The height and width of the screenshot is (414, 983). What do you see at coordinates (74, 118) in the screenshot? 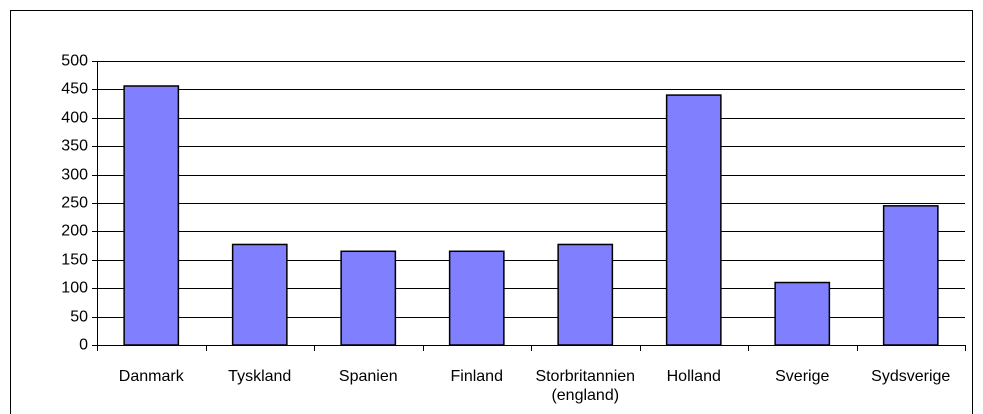
I see `y-tick-label: 400` at bounding box center [74, 118].